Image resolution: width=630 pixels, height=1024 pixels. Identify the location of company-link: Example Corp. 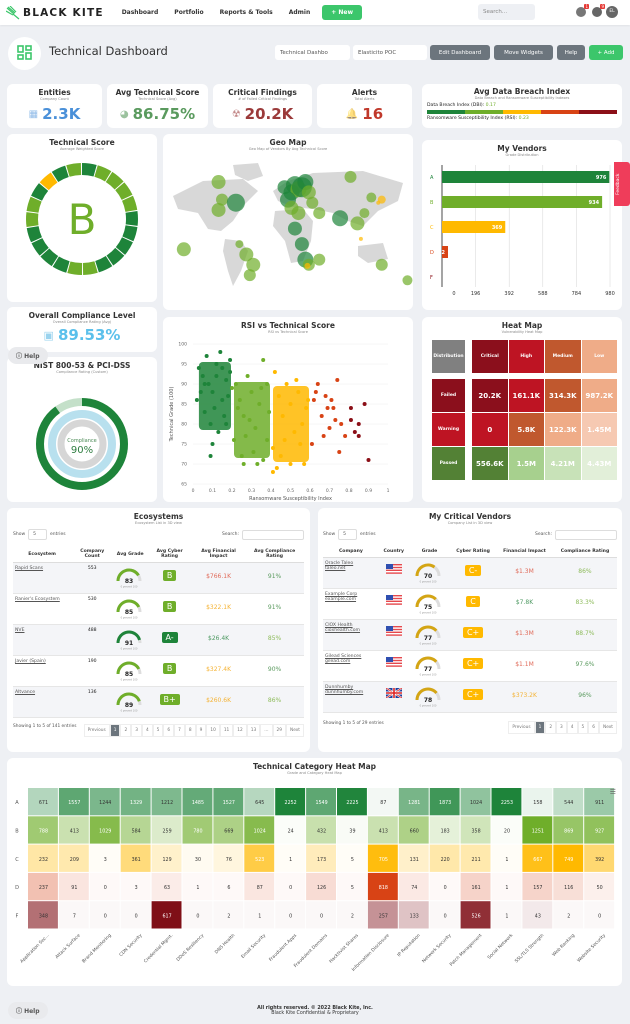
(341, 594).